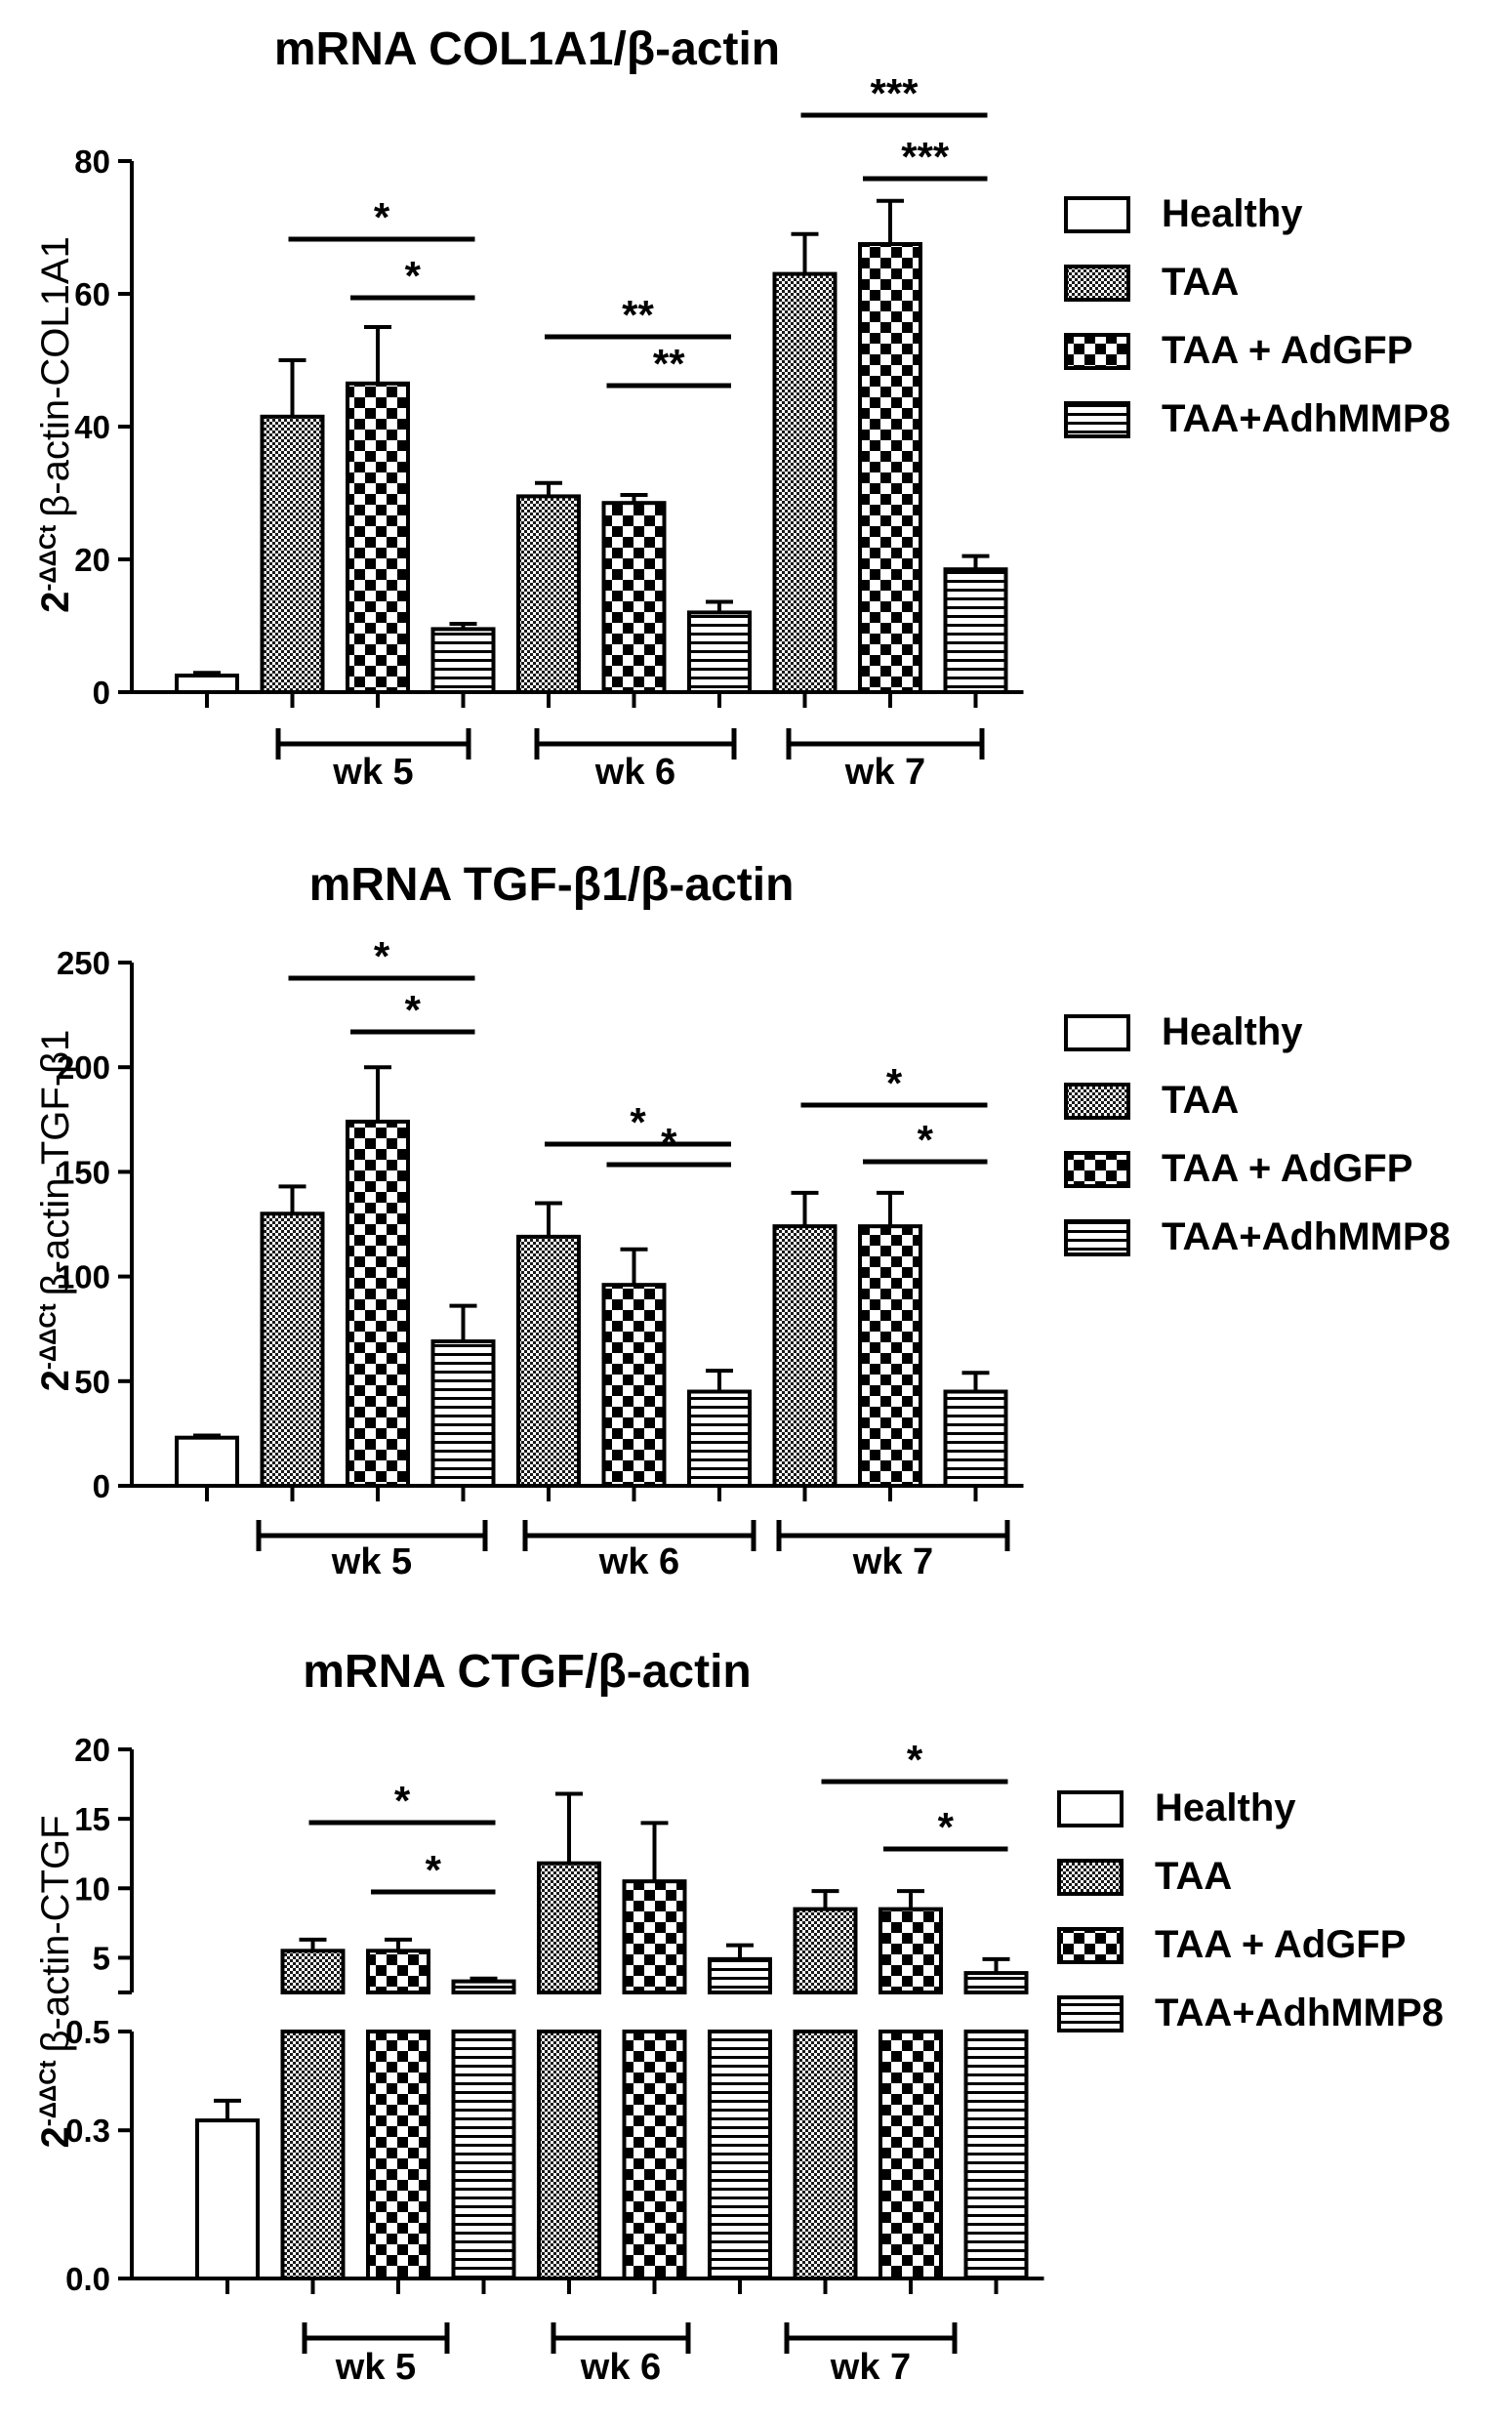 The height and width of the screenshot is (2422, 1512). I want to click on bar-taa-adgfp-wk-6-lower, so click(654, 2155).